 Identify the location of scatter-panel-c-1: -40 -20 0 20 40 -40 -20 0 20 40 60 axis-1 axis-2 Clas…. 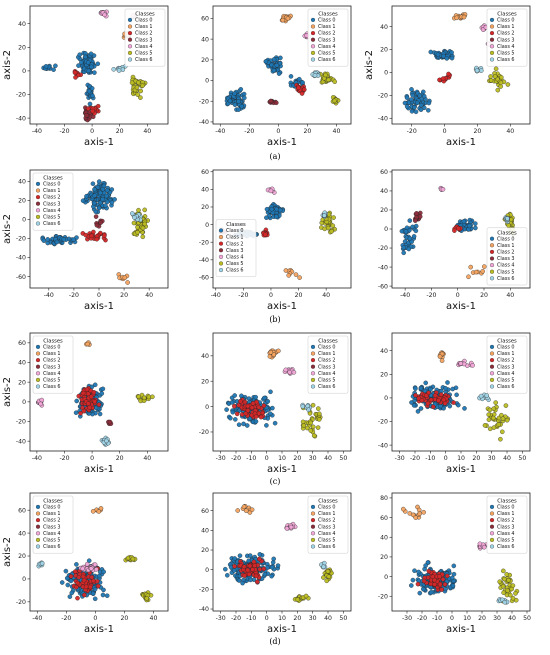
(85, 403).